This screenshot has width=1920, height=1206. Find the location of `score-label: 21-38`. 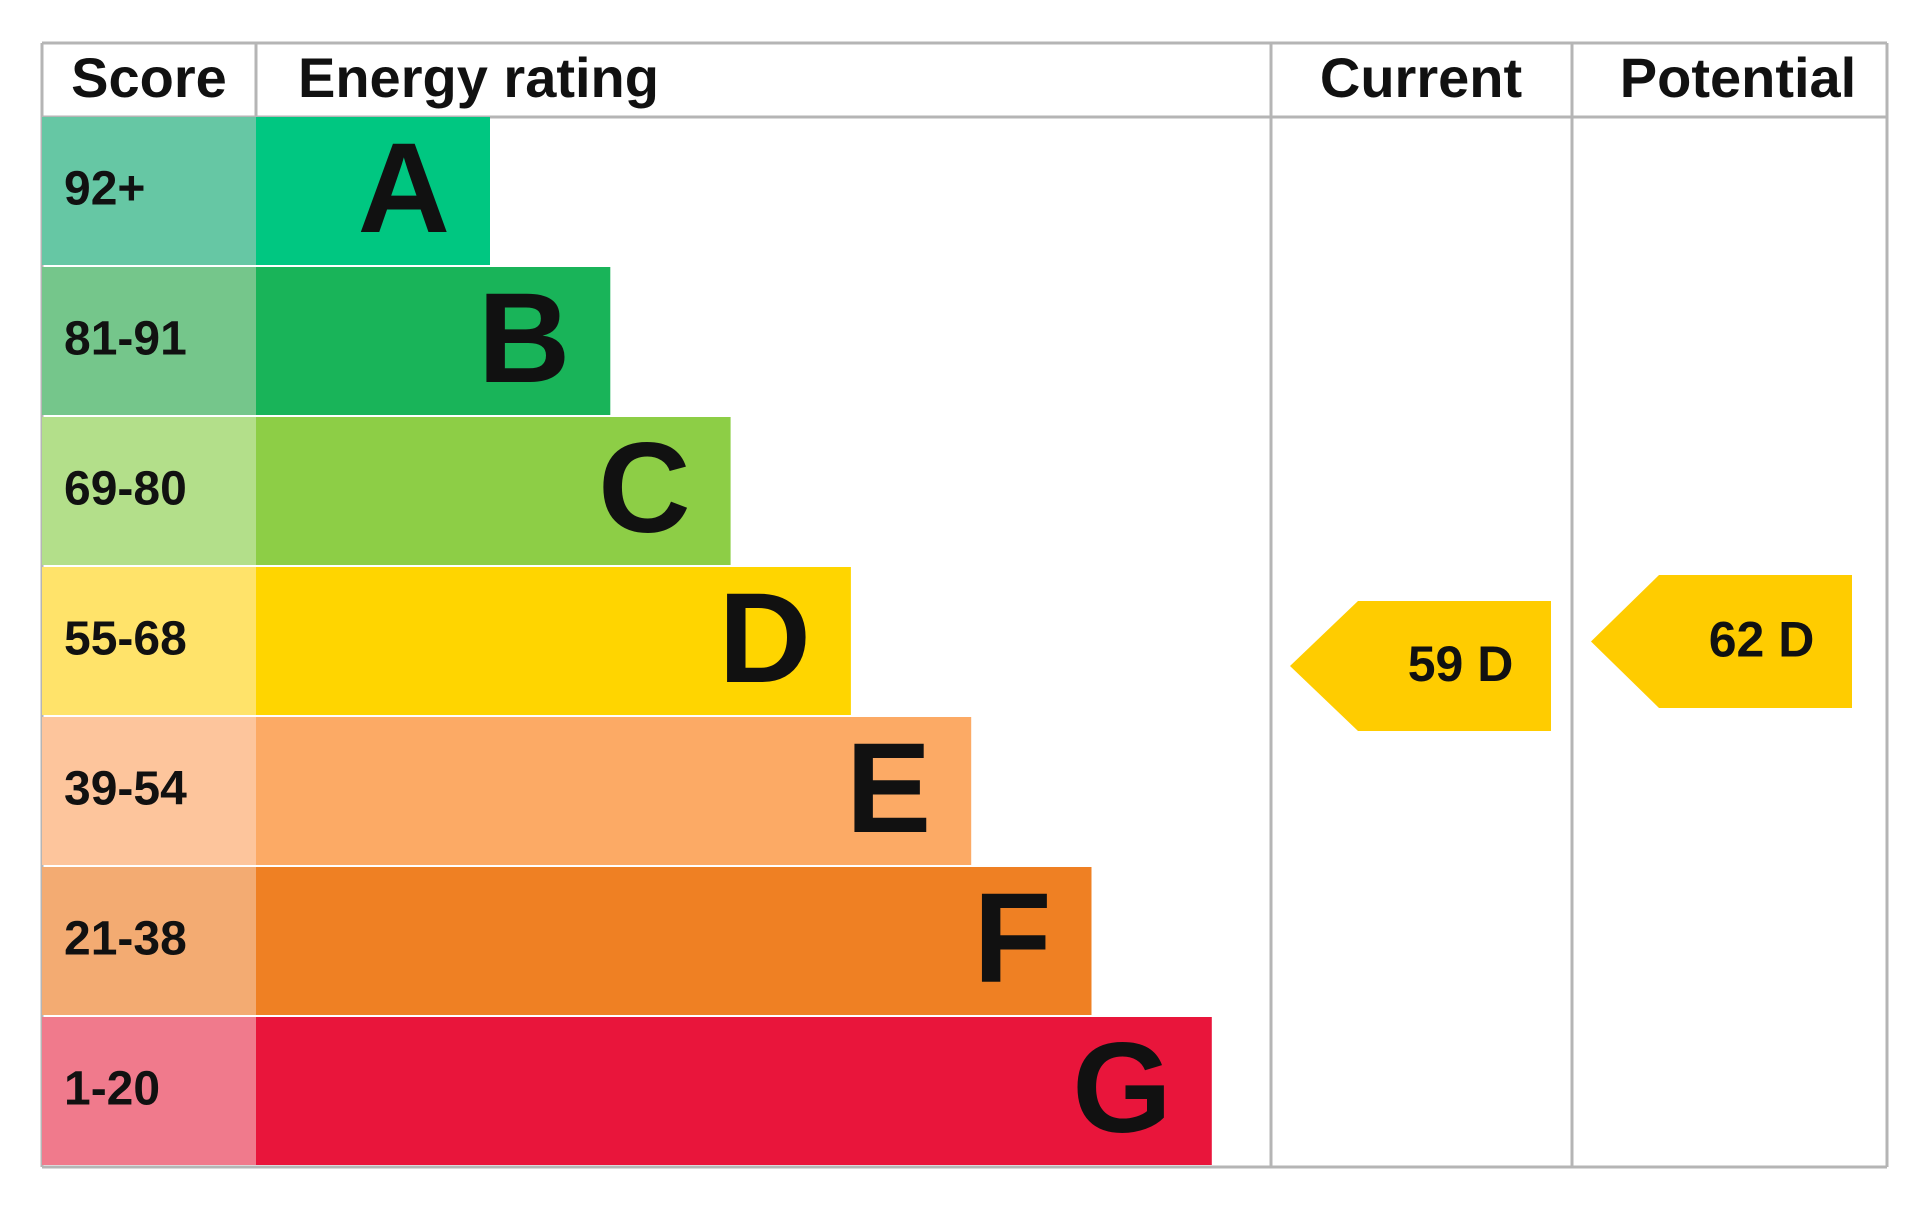

score-label: 21-38 is located at coordinates (125, 939).